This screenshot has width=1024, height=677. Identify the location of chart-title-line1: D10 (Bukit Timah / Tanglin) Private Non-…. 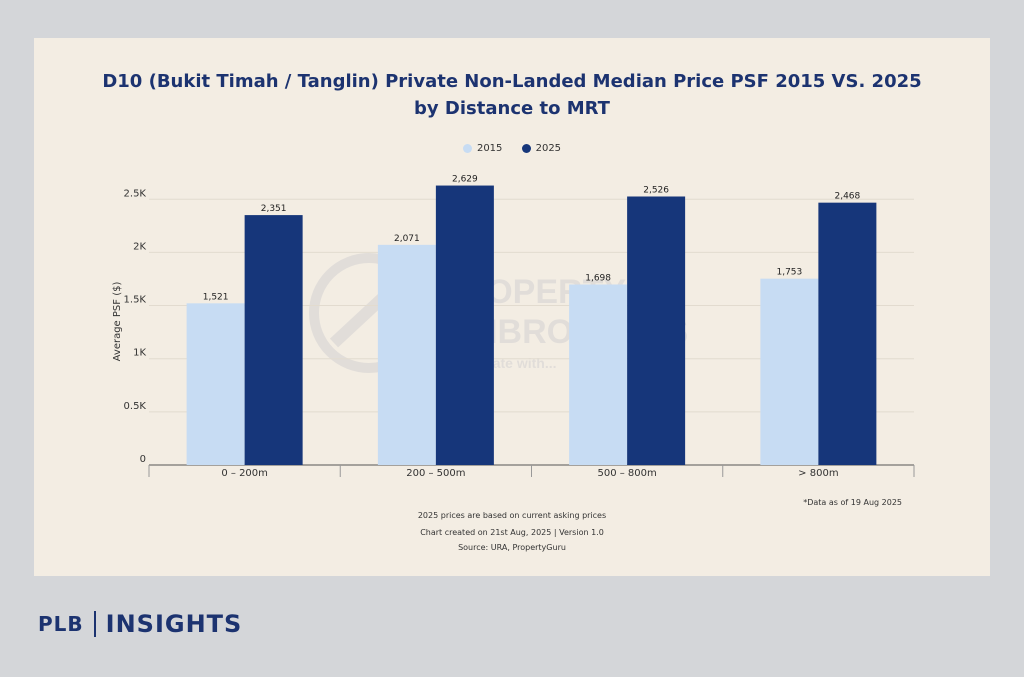
(512, 81).